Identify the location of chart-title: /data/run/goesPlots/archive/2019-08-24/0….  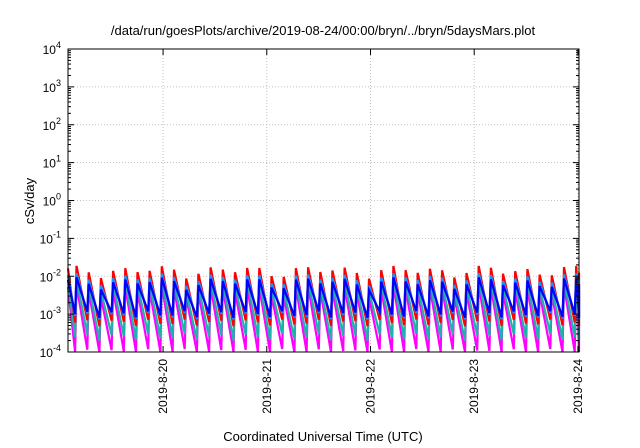
(323, 30).